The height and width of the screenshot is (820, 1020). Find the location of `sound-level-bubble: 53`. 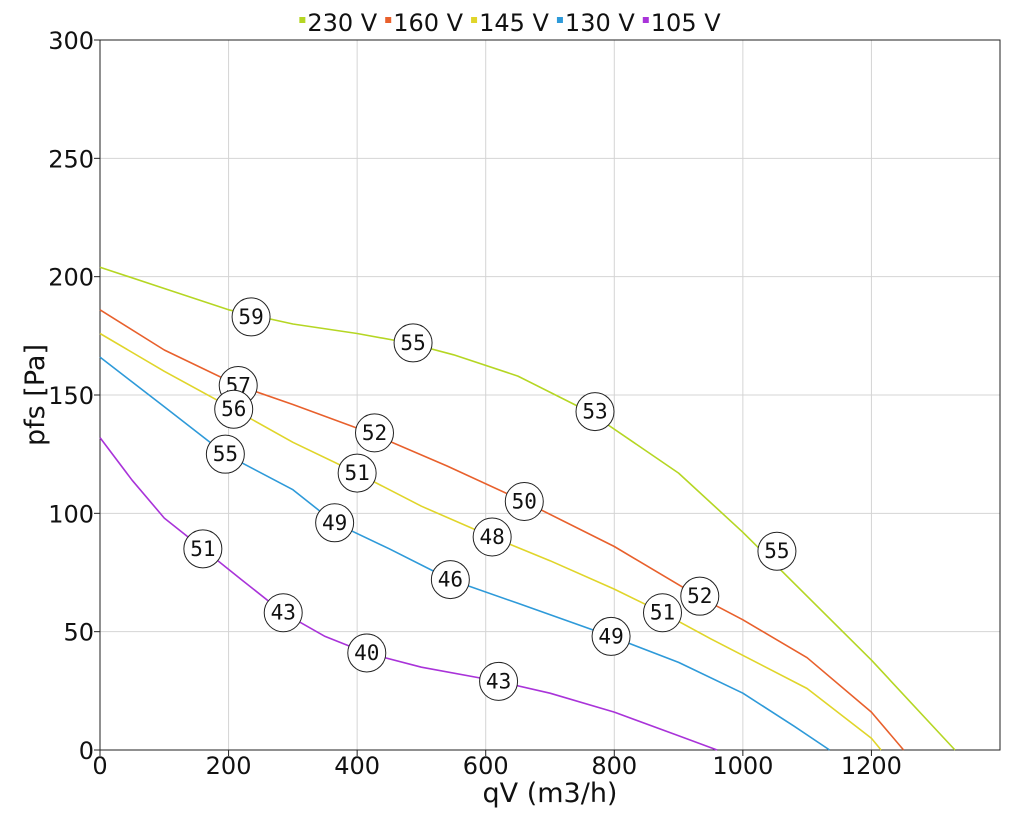

sound-level-bubble: 53 is located at coordinates (595, 412).